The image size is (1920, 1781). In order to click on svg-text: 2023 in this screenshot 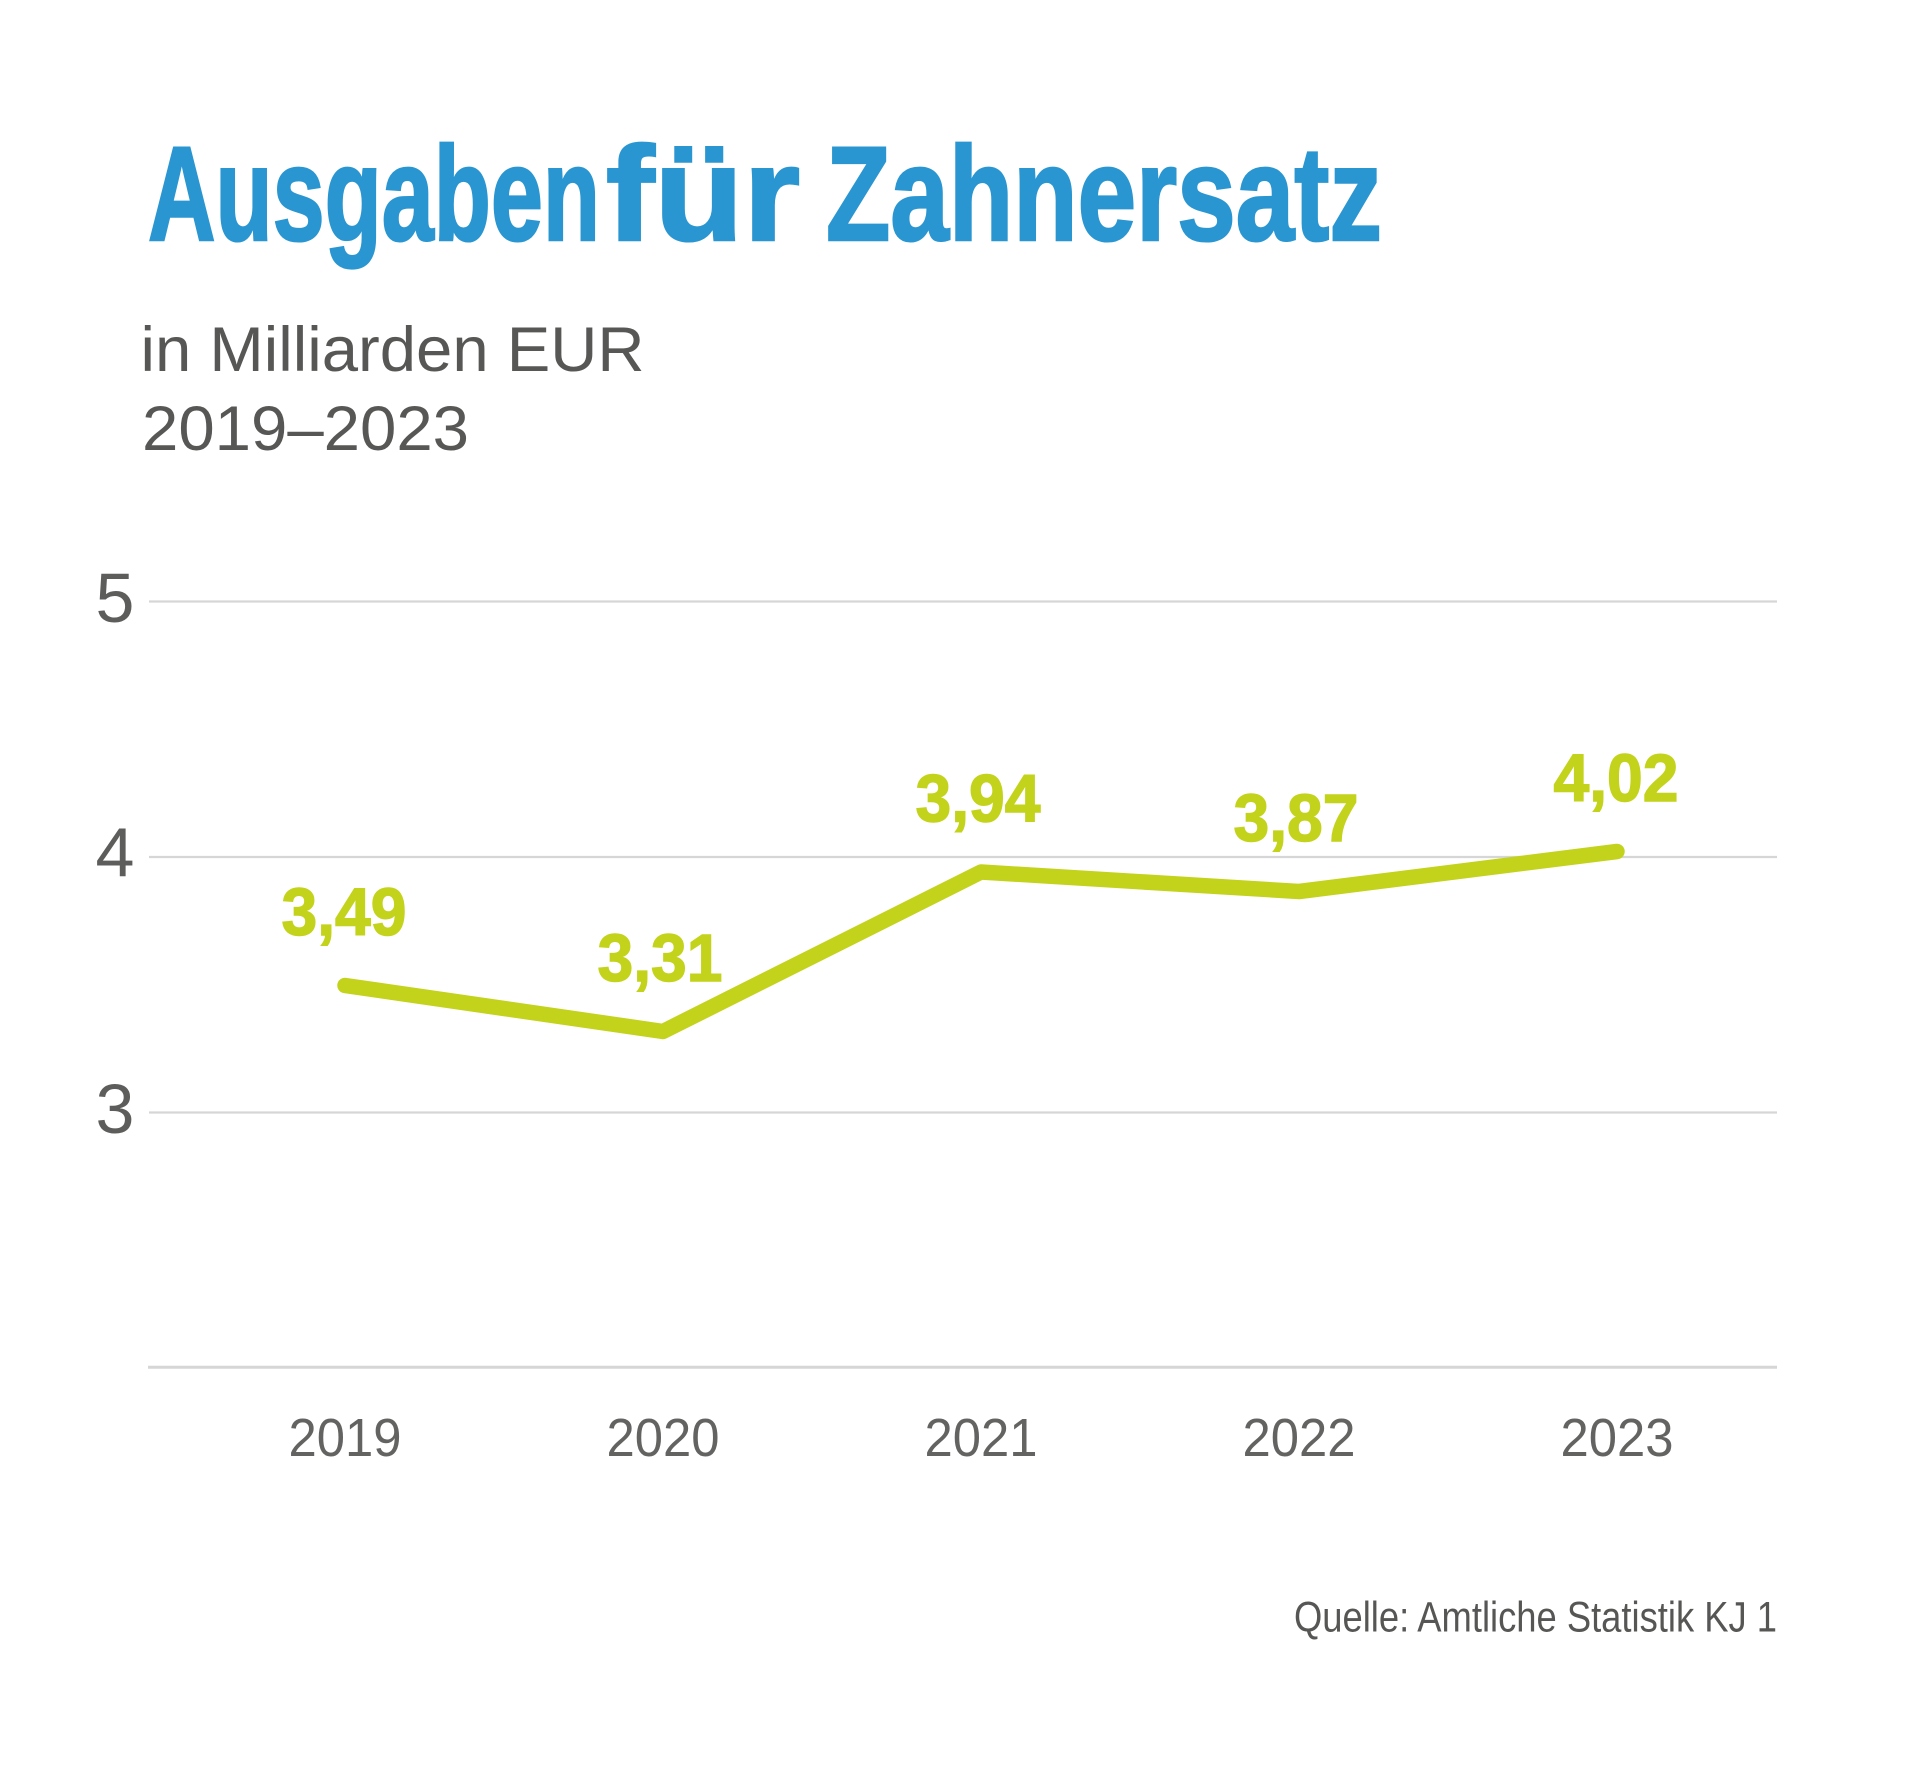, I will do `click(1617, 1438)`.